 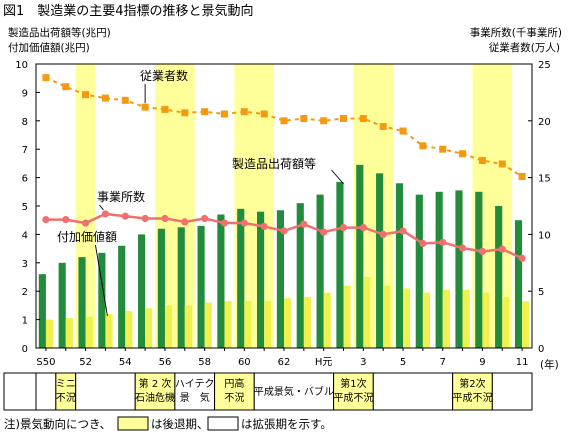 What do you see at coordinates (353, 398) in the screenshot?
I see `keiki-cell-label-7-1: 平成不況` at bounding box center [353, 398].